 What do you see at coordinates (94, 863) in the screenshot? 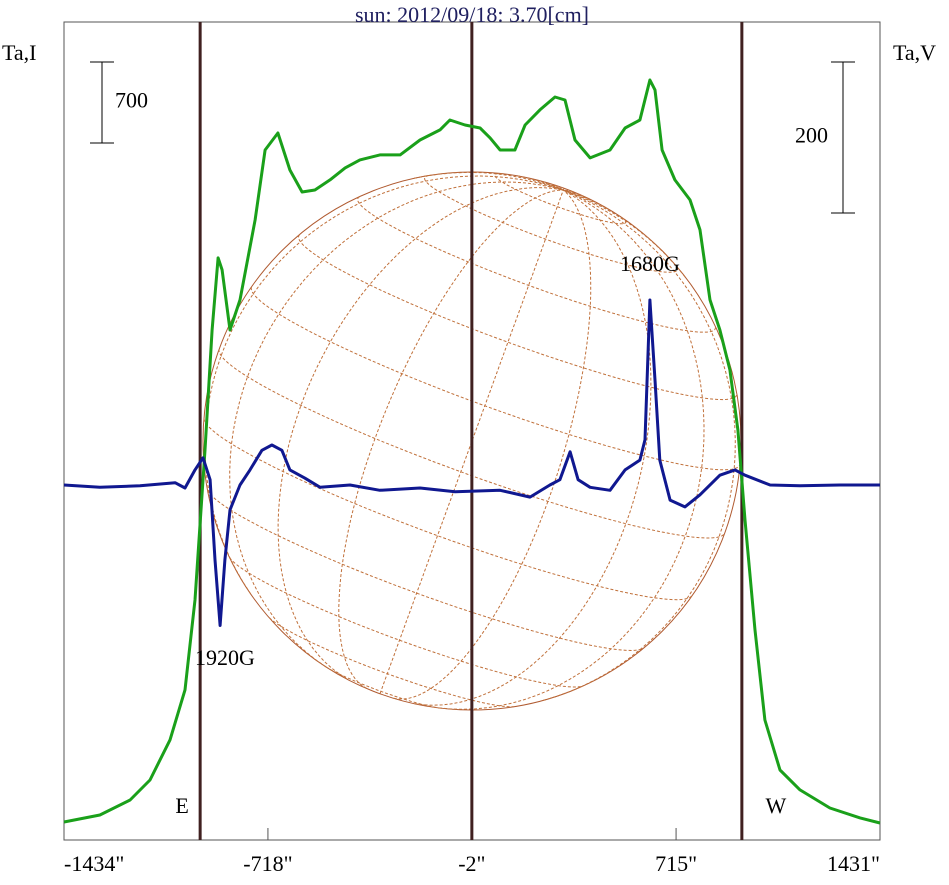
I see `x-tick-label: -1434"` at bounding box center [94, 863].